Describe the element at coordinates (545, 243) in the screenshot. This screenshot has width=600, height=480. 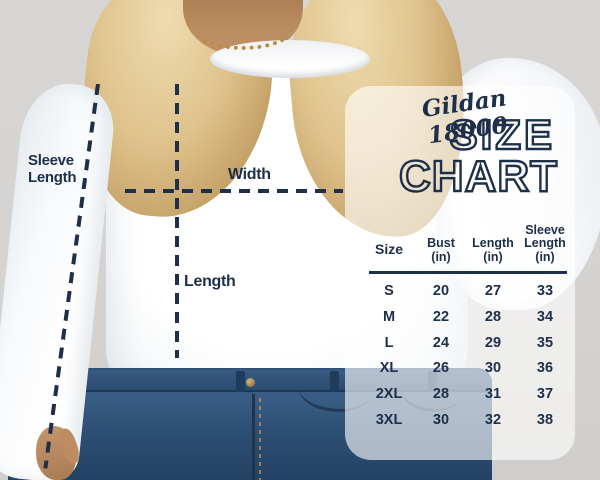
I see `column-header-sleeve-length: Sleeve Length (in)` at that location.